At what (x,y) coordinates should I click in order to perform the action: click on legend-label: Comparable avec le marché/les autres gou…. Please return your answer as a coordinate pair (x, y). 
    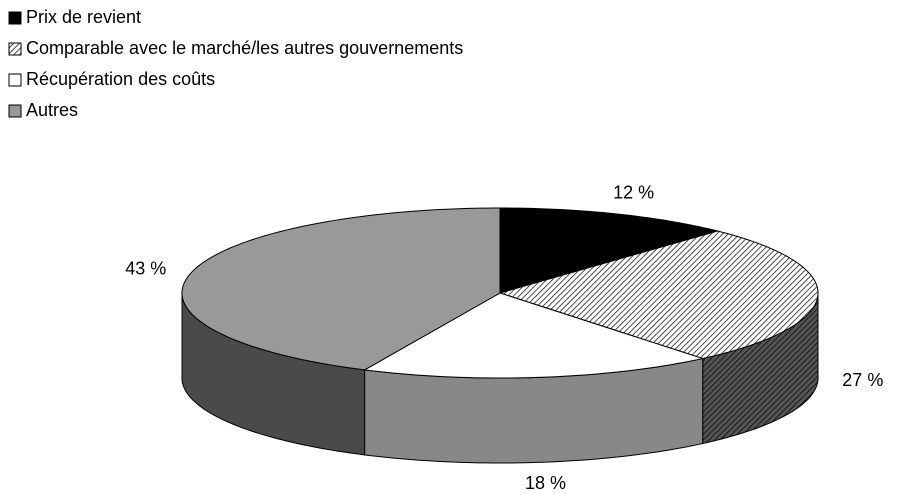
    Looking at the image, I should click on (244, 48).